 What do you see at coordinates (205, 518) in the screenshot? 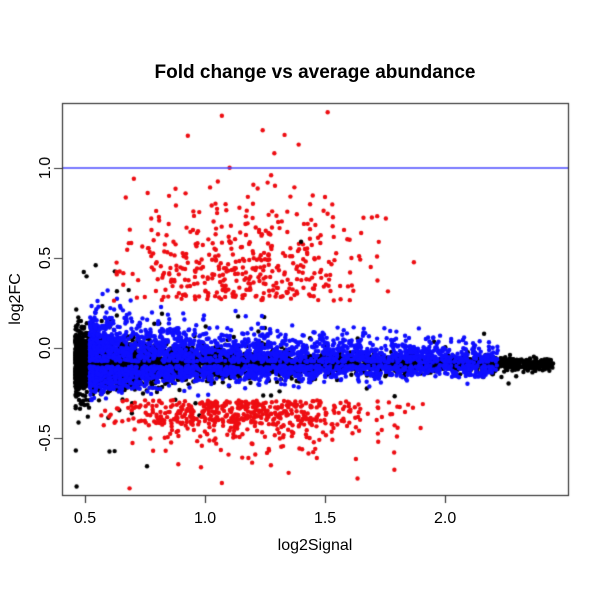
I see `x-tick-label: 1.0` at bounding box center [205, 518].